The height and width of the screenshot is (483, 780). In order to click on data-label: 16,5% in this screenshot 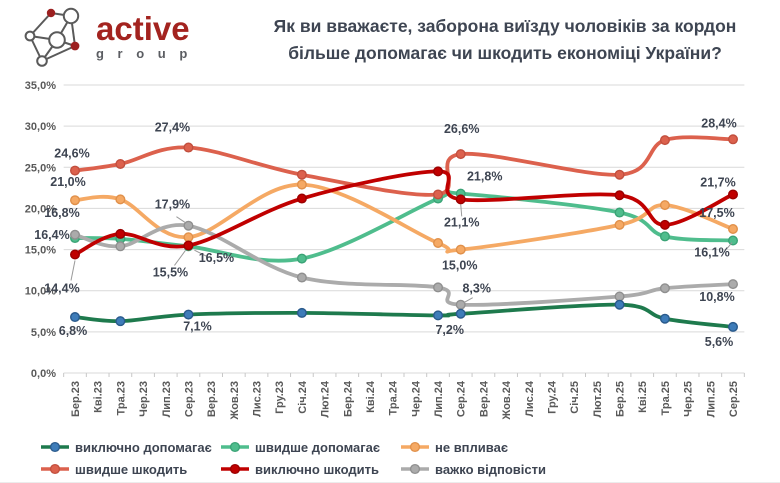, I will do `click(216, 258)`.